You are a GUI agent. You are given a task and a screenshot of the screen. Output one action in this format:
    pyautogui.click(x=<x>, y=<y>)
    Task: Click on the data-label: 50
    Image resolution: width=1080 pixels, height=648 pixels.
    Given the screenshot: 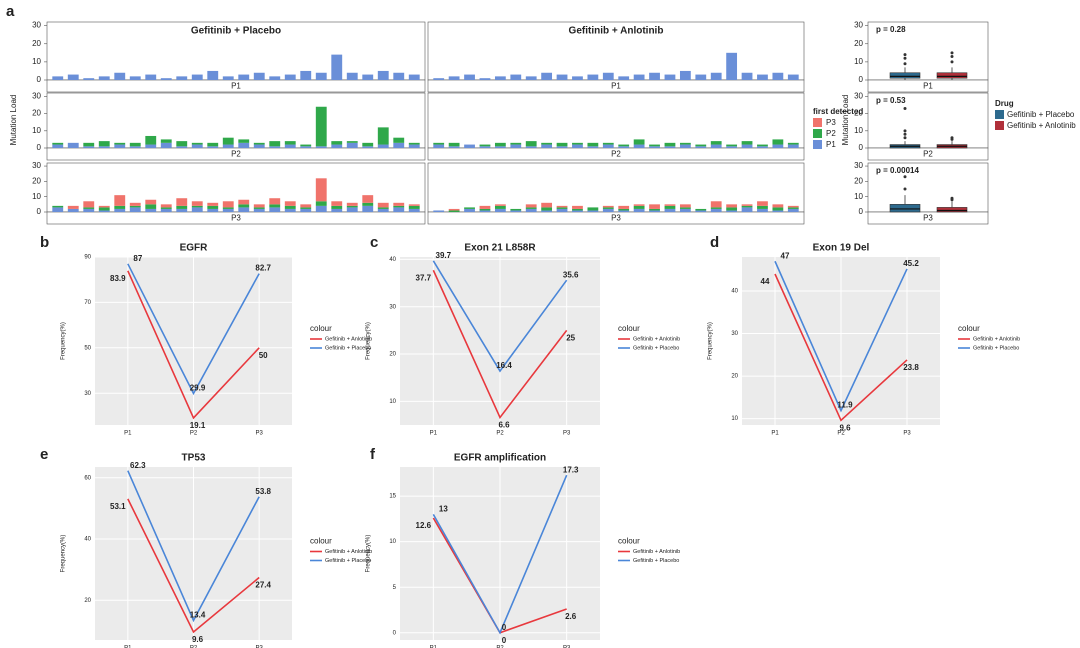 What is the action you would take?
    pyautogui.click(x=263, y=355)
    